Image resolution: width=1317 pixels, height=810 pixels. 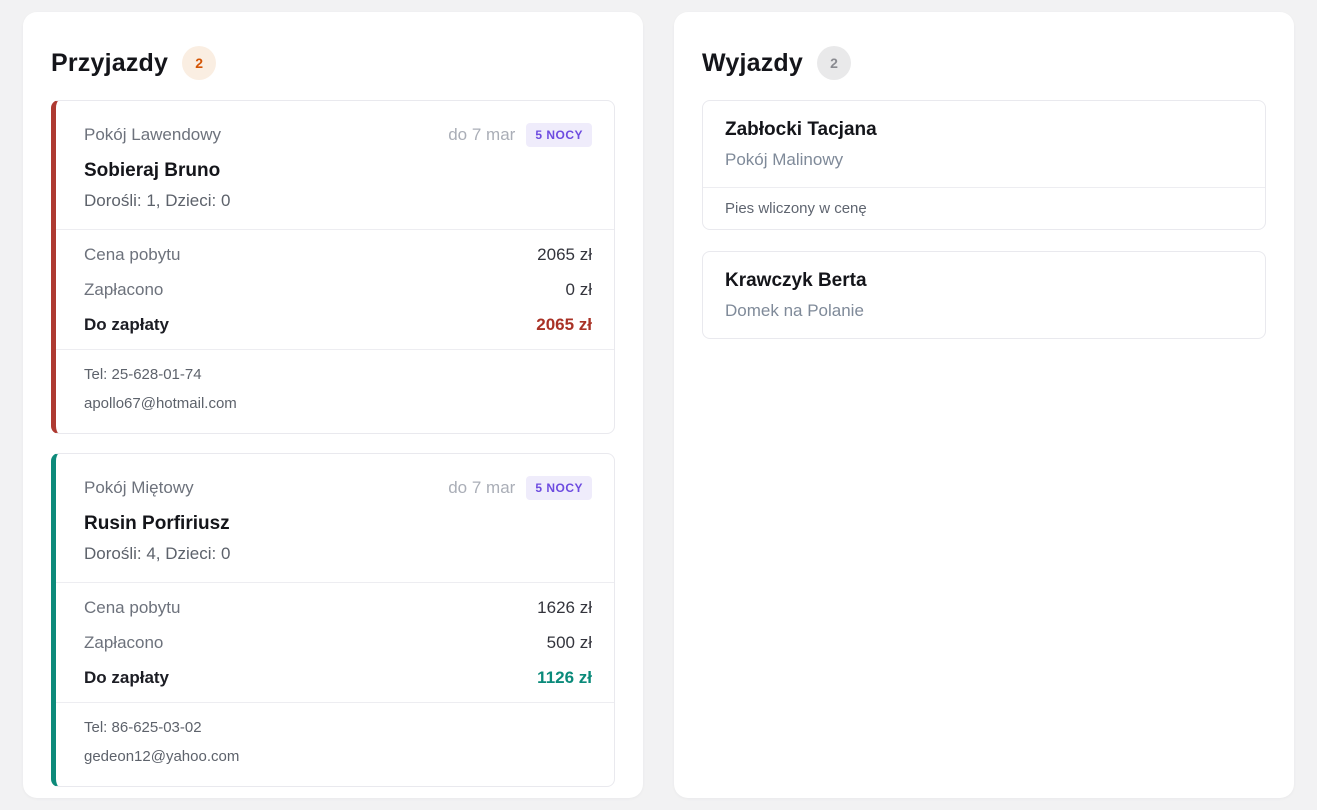 What do you see at coordinates (335, 744) in the screenshot?
I see `contact-section: Tel: 86-625-03-02 gedeon12@yahoo.com` at bounding box center [335, 744].